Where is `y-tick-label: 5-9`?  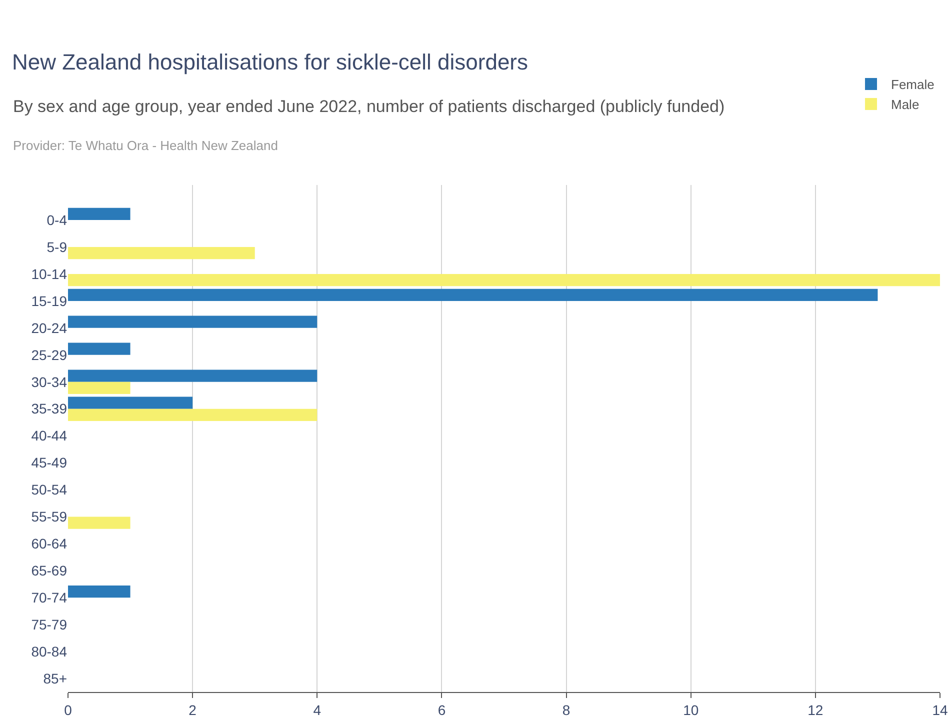 y-tick-label: 5-9 is located at coordinates (57, 246).